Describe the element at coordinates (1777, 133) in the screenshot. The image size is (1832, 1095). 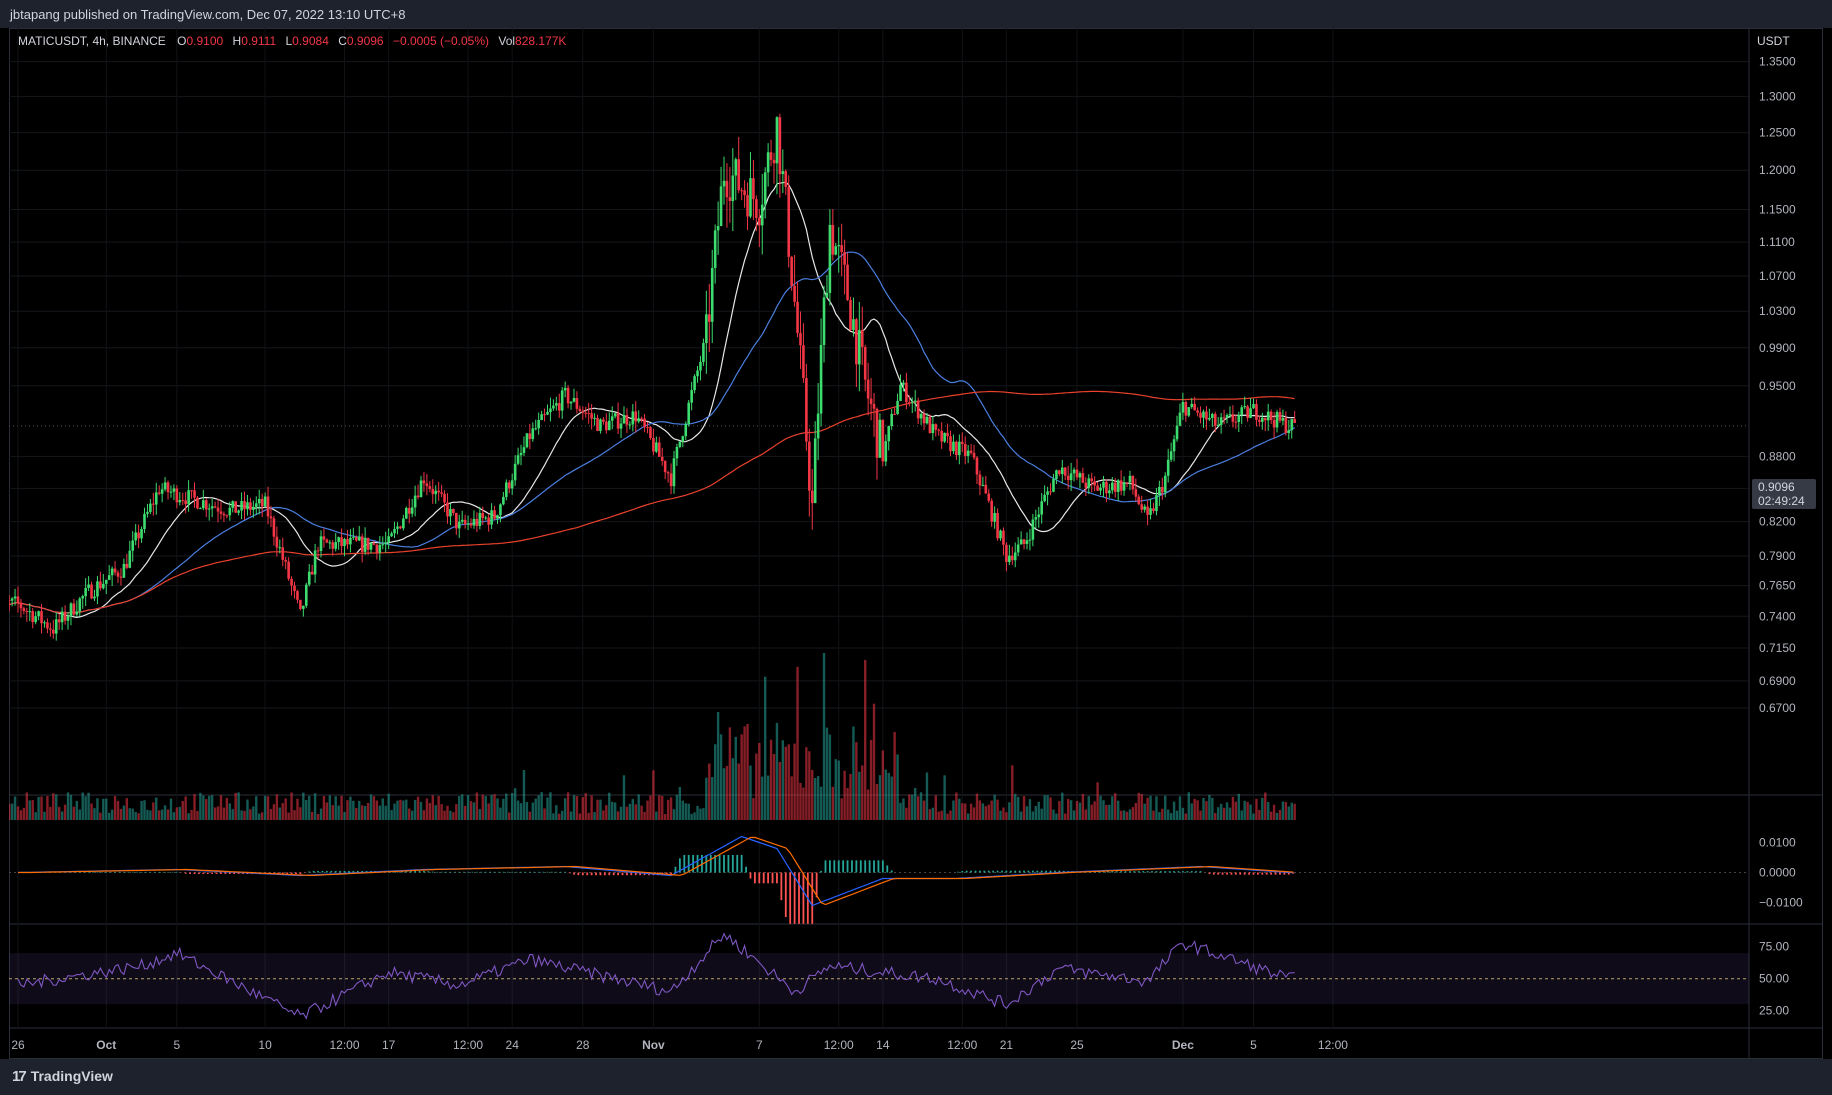
I see `price-tick-label: 1.2500` at that location.